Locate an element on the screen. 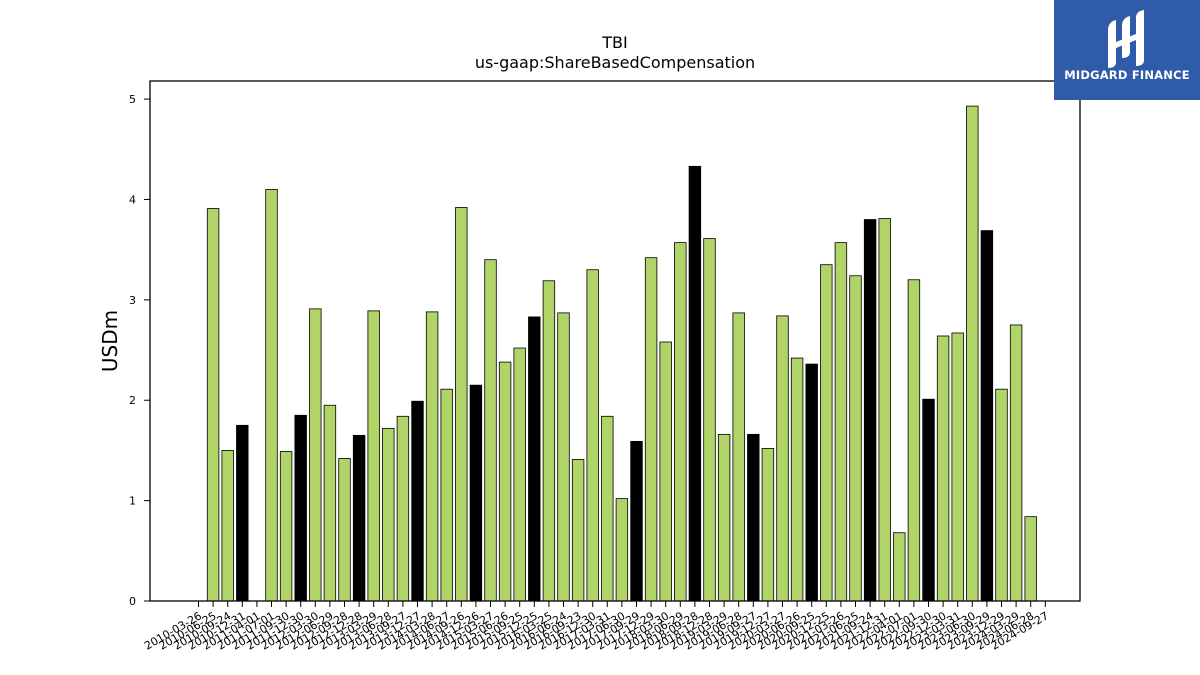  y-tick-label: 5 is located at coordinates (132, 99).